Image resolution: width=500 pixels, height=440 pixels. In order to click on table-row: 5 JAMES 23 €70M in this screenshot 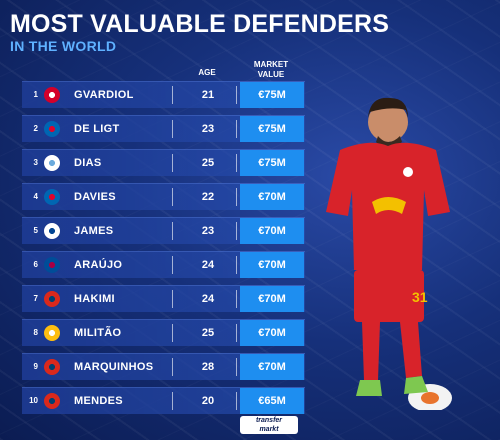, I will do `click(163, 230)`.